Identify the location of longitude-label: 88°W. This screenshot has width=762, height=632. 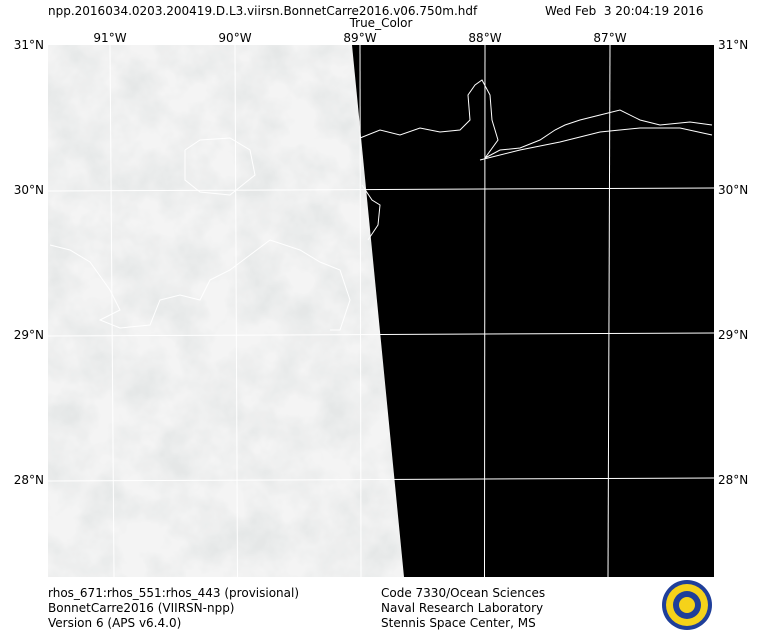
(484, 38).